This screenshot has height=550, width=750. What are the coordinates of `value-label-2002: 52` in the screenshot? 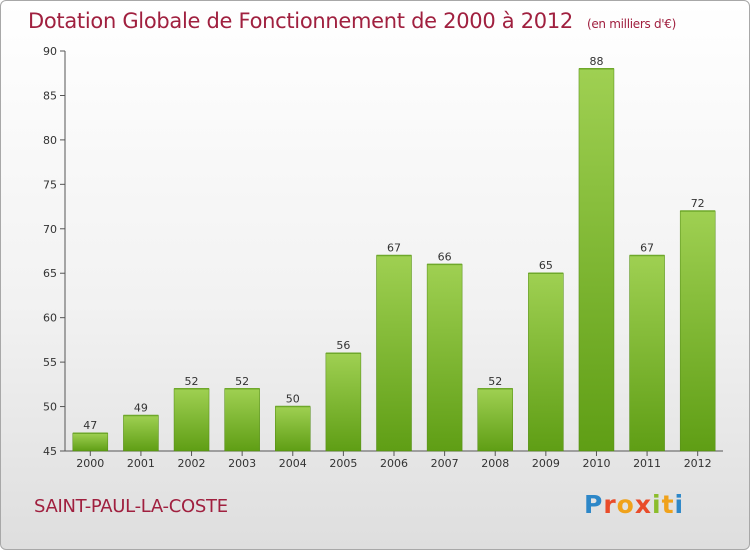 It's located at (192, 381).